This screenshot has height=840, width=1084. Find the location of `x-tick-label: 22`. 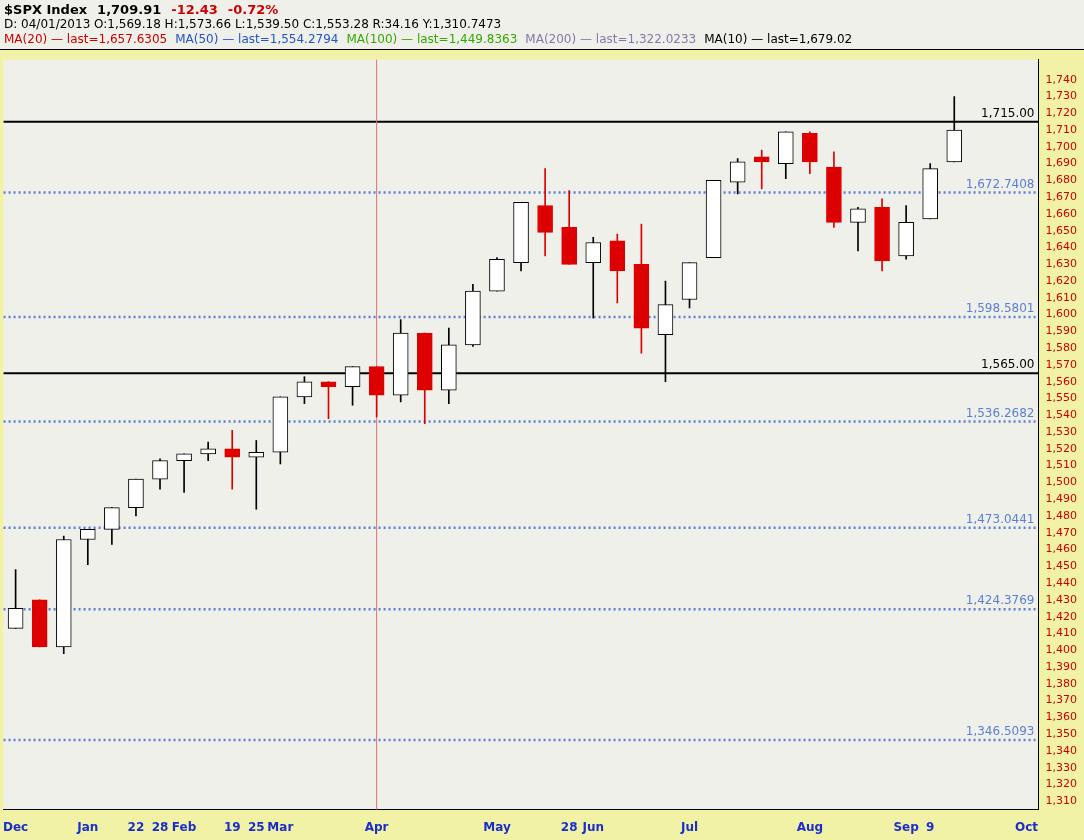

x-tick-label: 22 is located at coordinates (136, 826).